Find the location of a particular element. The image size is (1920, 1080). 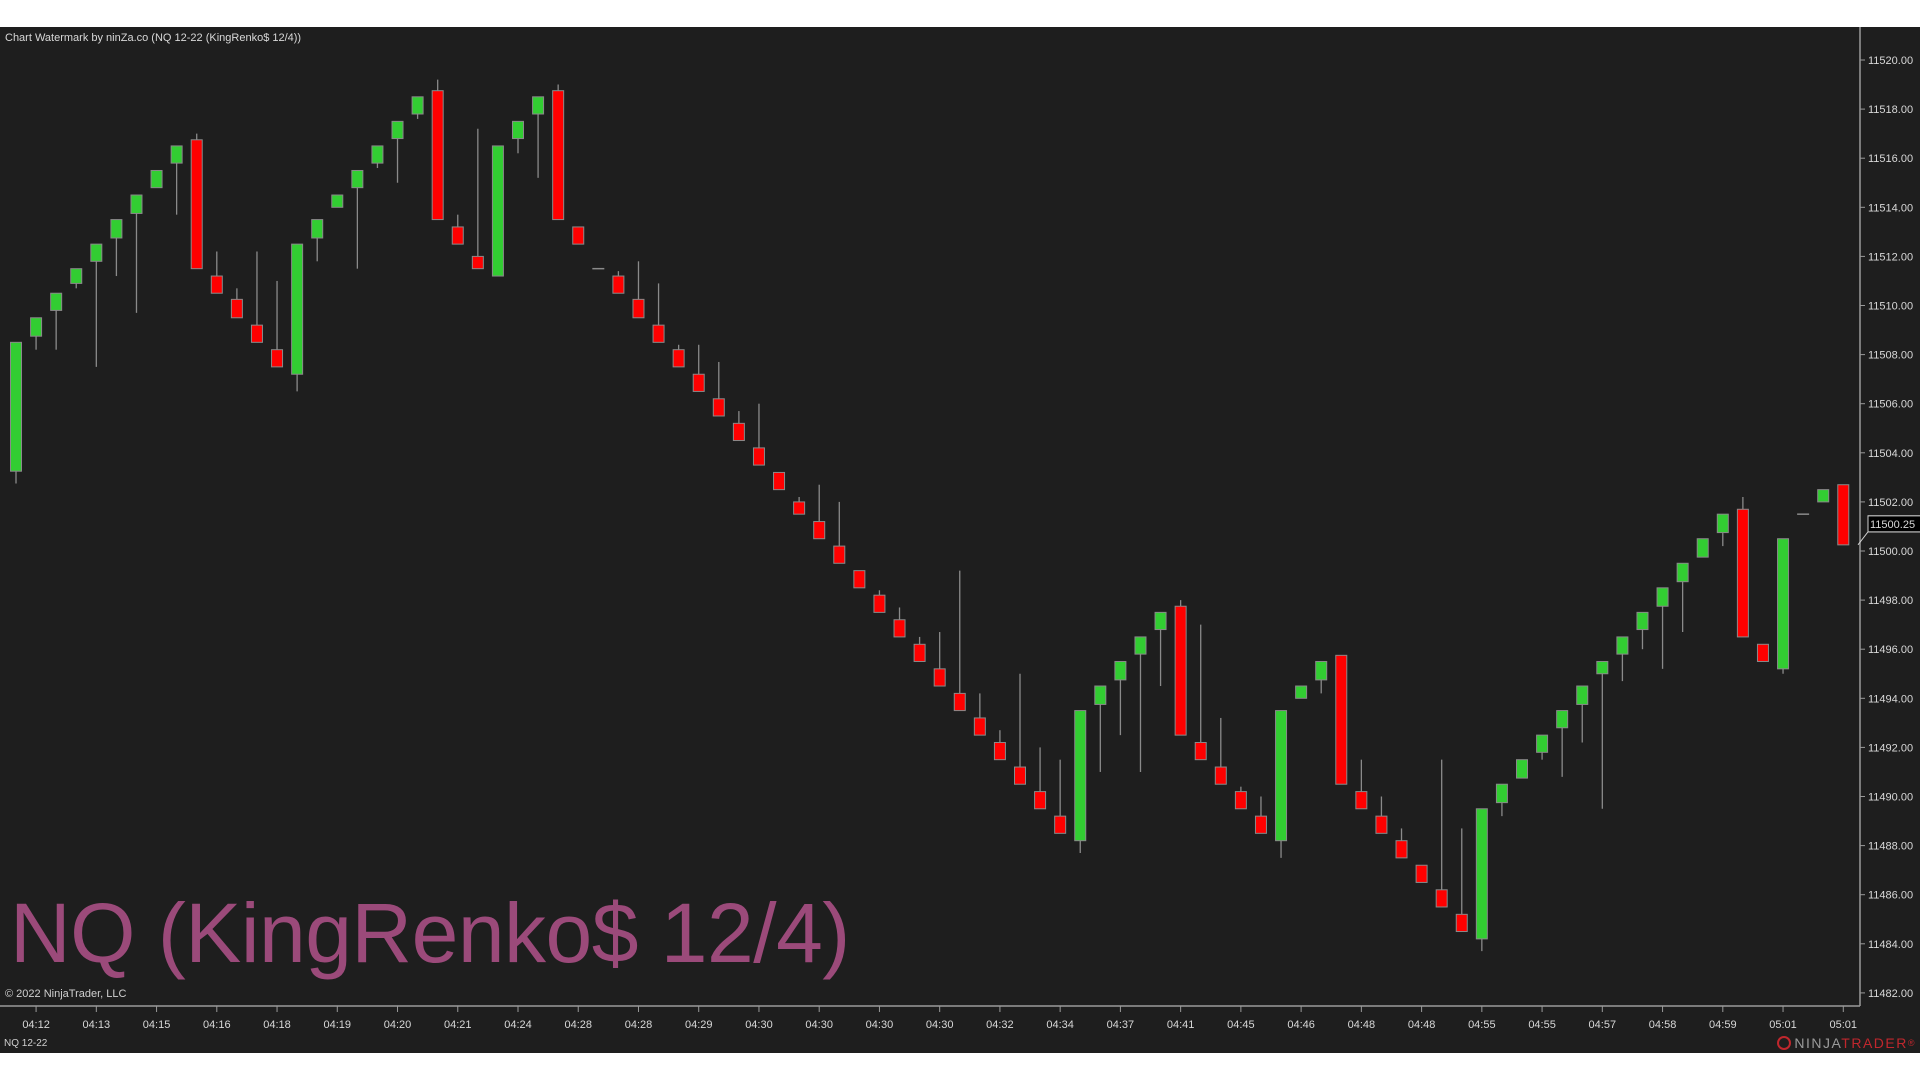

price-tick-label: 11518.00 is located at coordinates (1890, 110).